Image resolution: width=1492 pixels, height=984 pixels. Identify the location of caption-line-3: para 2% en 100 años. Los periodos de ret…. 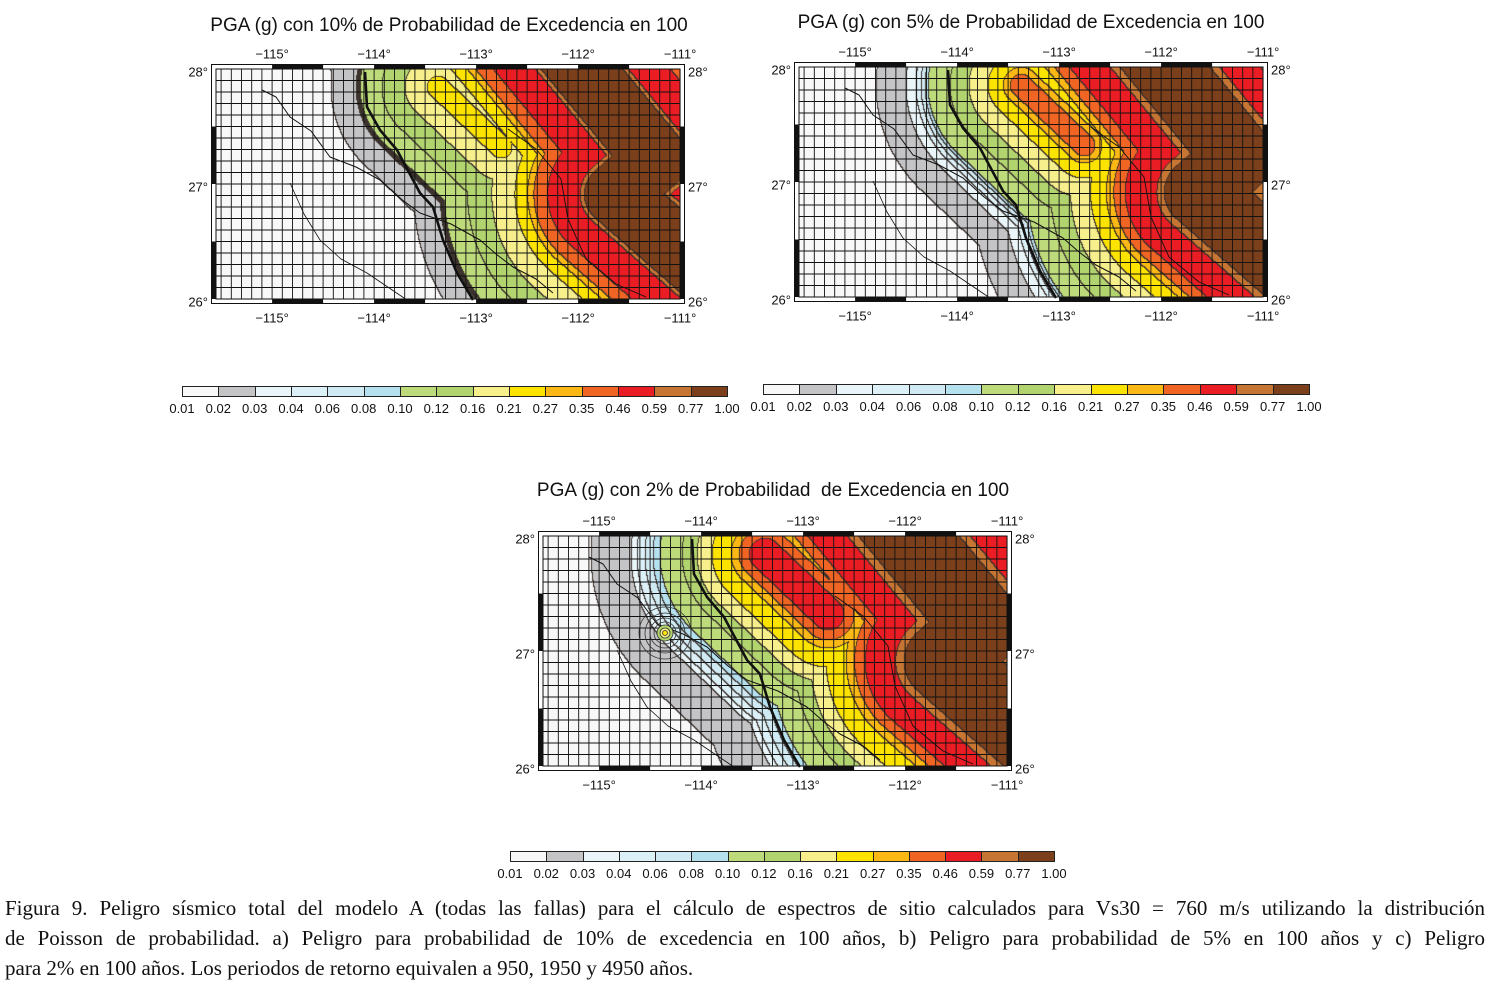
(349, 968).